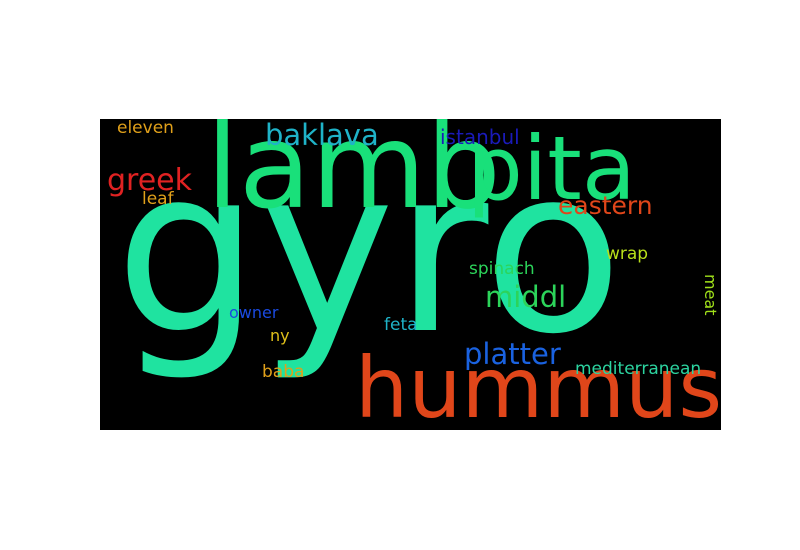  Describe the element at coordinates (254, 312) in the screenshot. I see `word-owner: owner` at that location.